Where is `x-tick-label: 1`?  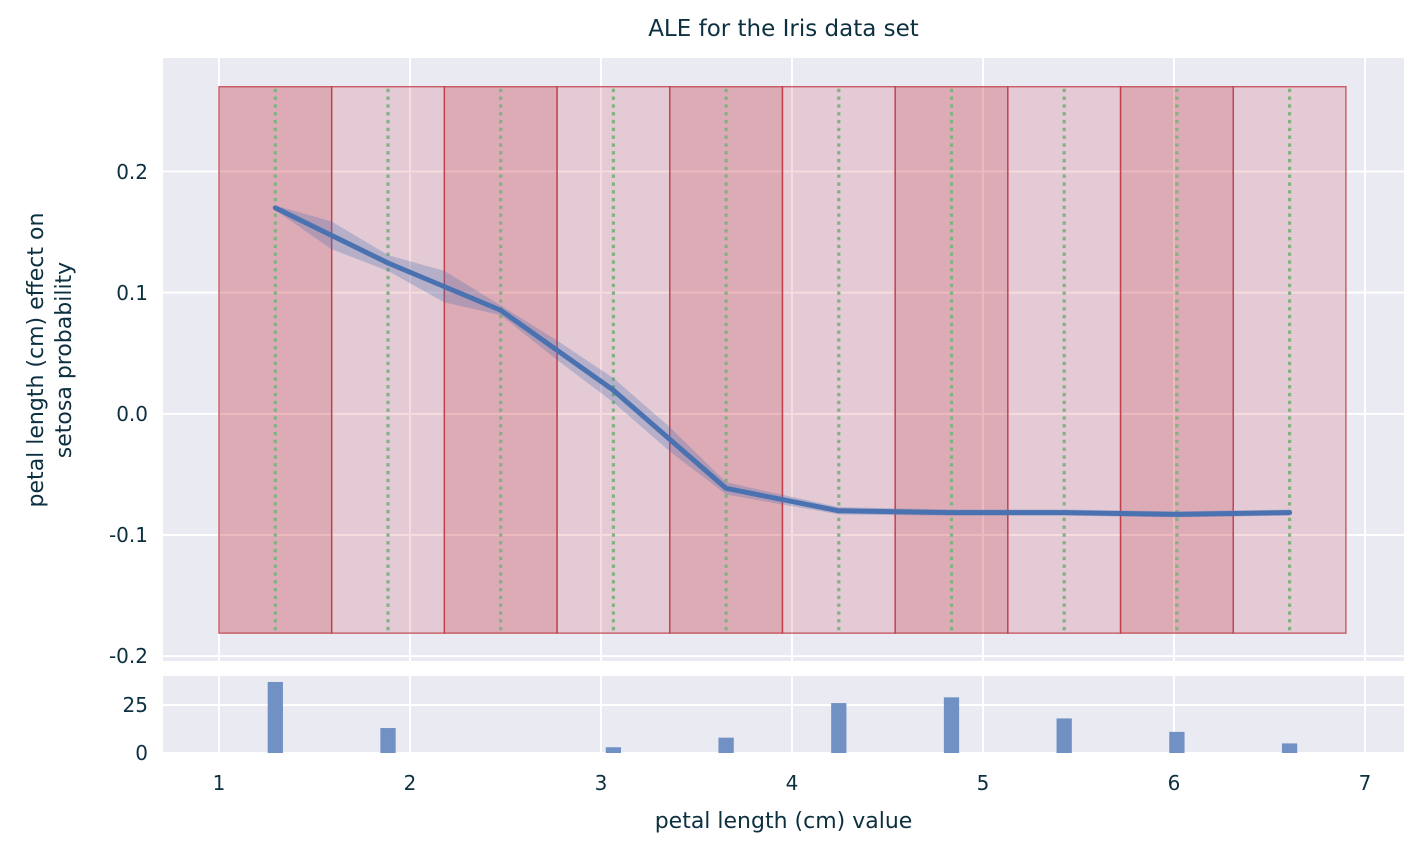
x-tick-label: 1 is located at coordinates (219, 783).